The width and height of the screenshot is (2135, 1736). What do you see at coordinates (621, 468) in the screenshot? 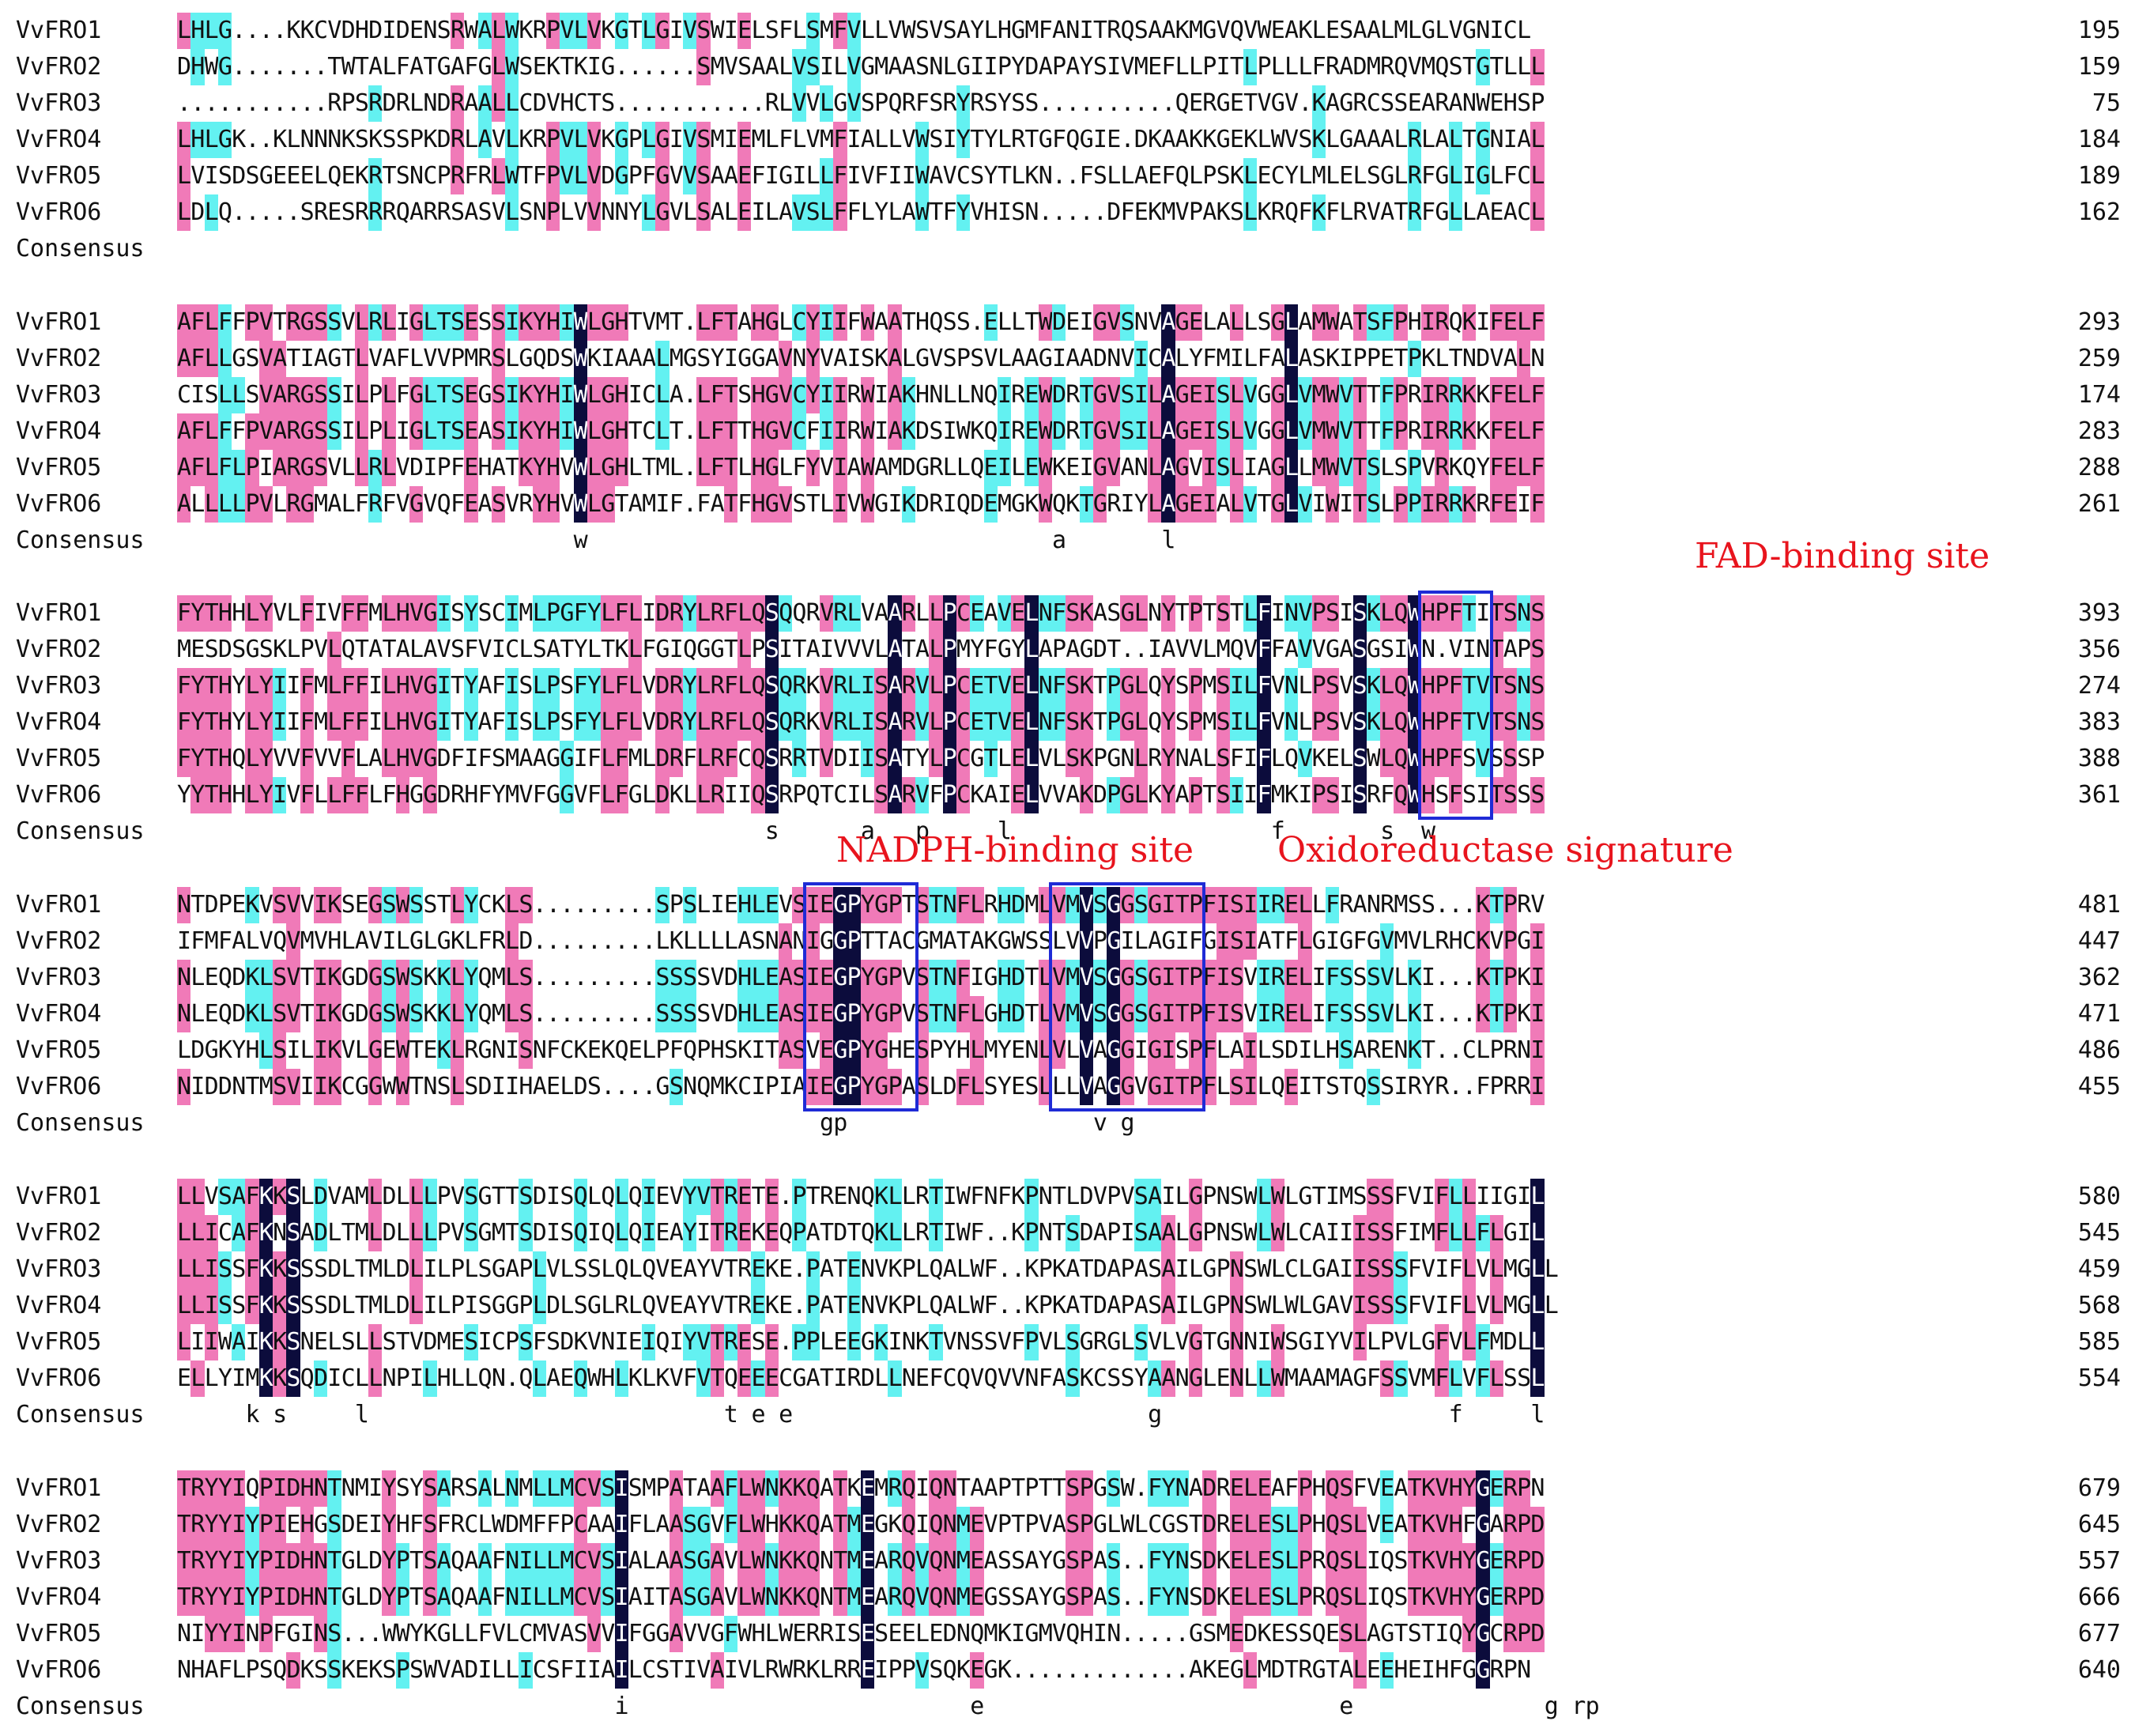
I see `residue: H` at bounding box center [621, 468].